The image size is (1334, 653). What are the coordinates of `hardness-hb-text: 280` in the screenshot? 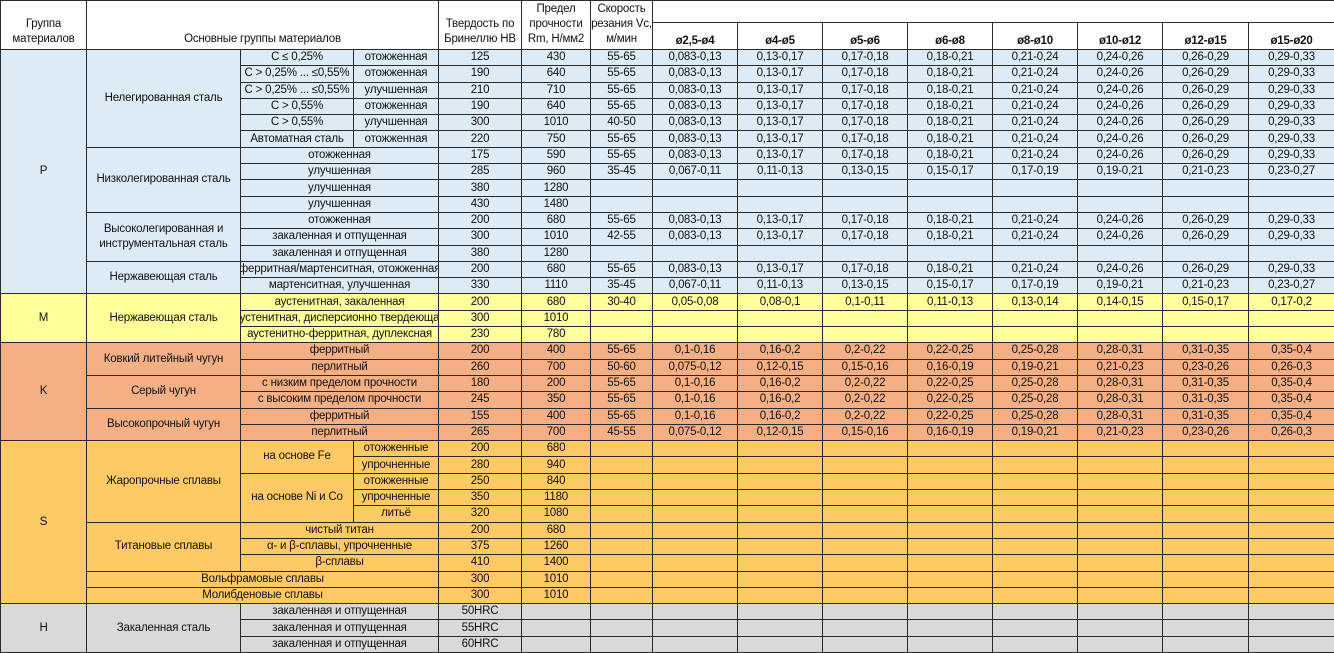 It's located at (480, 465).